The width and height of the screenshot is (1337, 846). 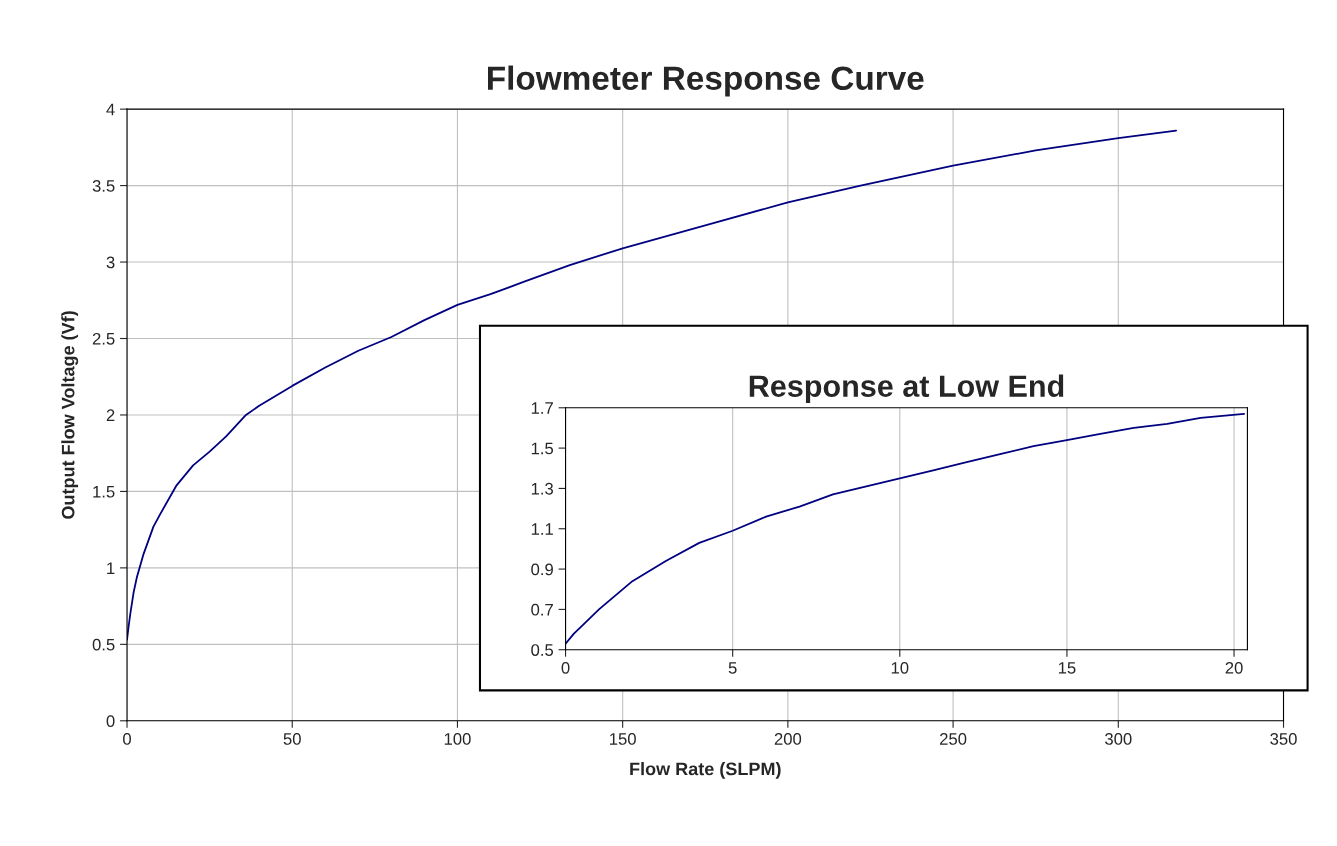 I want to click on y-tick-label: 1.1, so click(x=542, y=529).